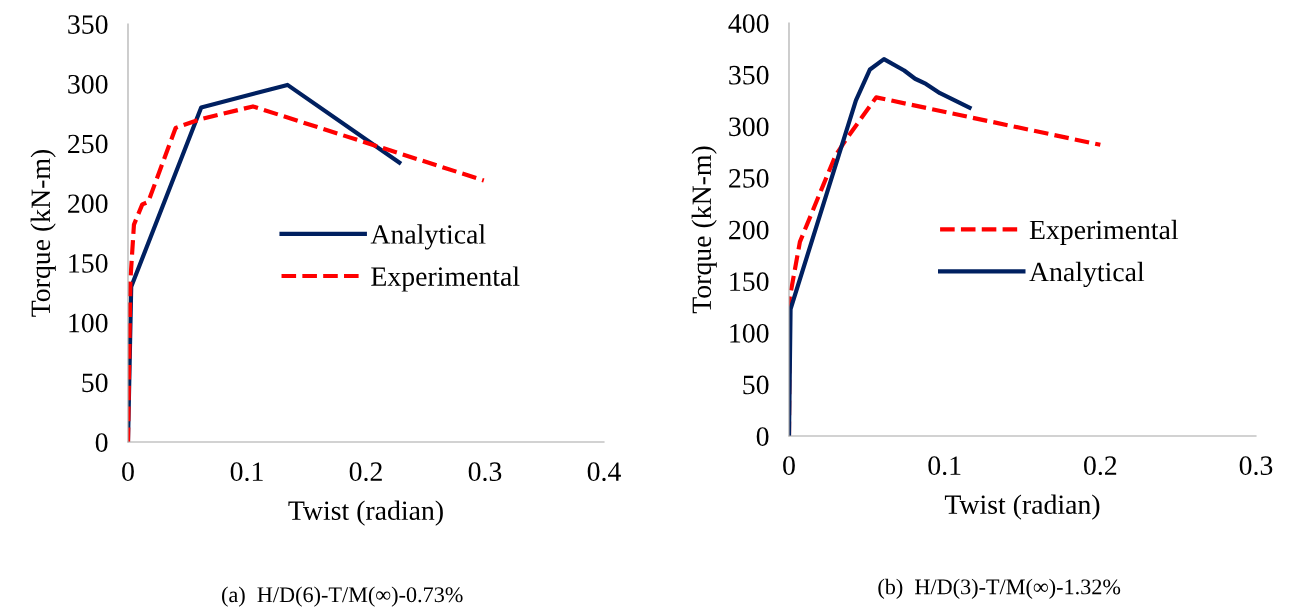  Describe the element at coordinates (604, 472) in the screenshot. I see `x-tick-label: 0.4` at that location.